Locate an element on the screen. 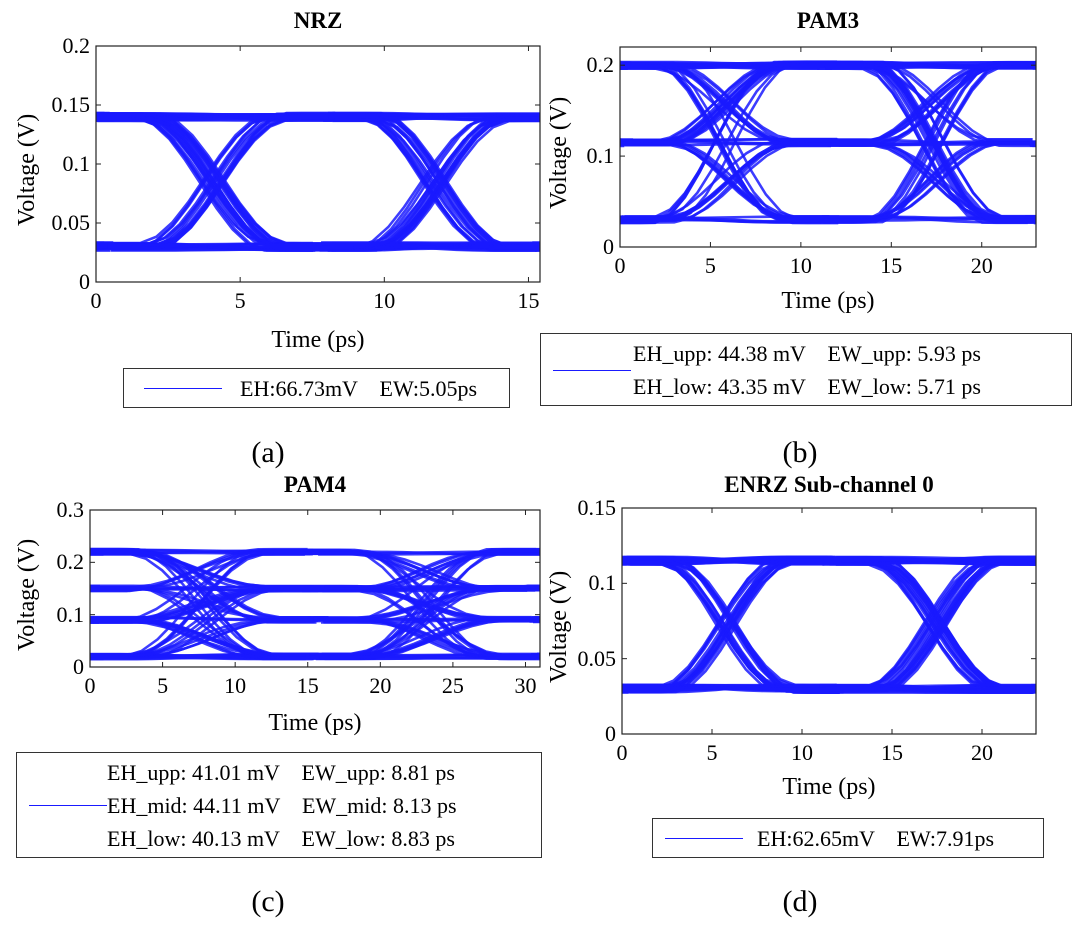 The height and width of the screenshot is (931, 1080). legend-box: EH:62.65mV EW:7.91ps is located at coordinates (848, 838).